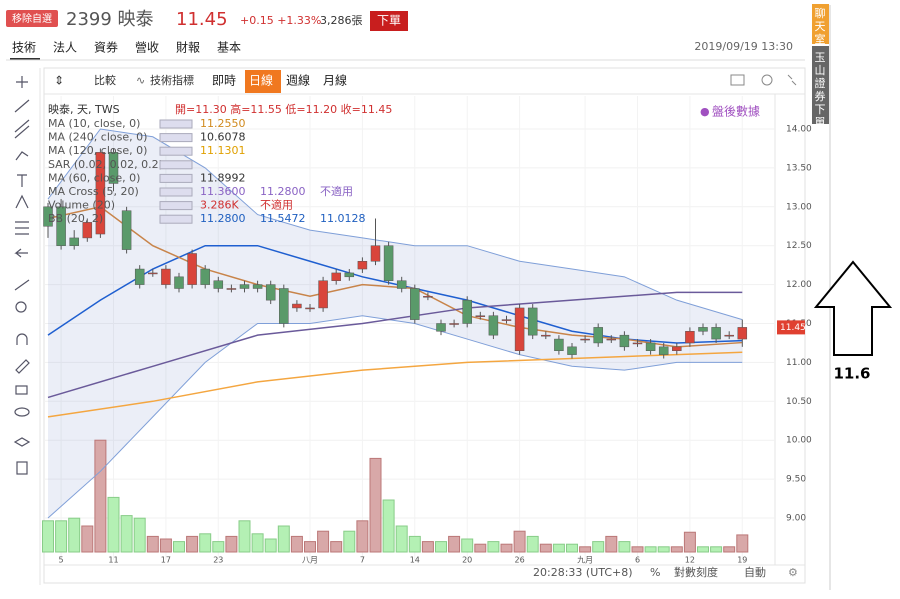  I want to click on percent: %, so click(655, 572).